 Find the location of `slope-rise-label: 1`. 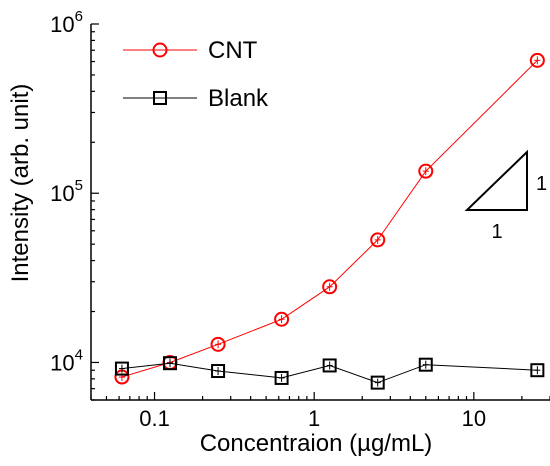

slope-rise-label: 1 is located at coordinates (541, 184).